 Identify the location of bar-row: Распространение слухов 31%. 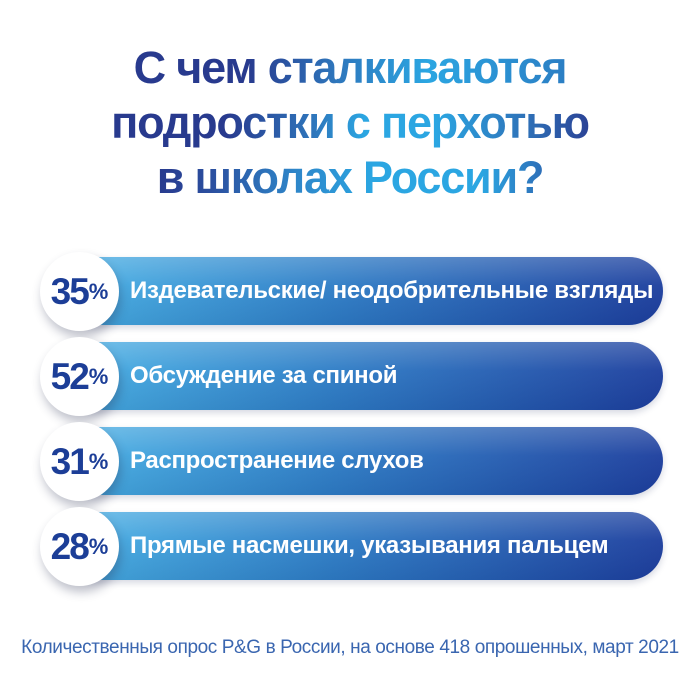
(351, 461).